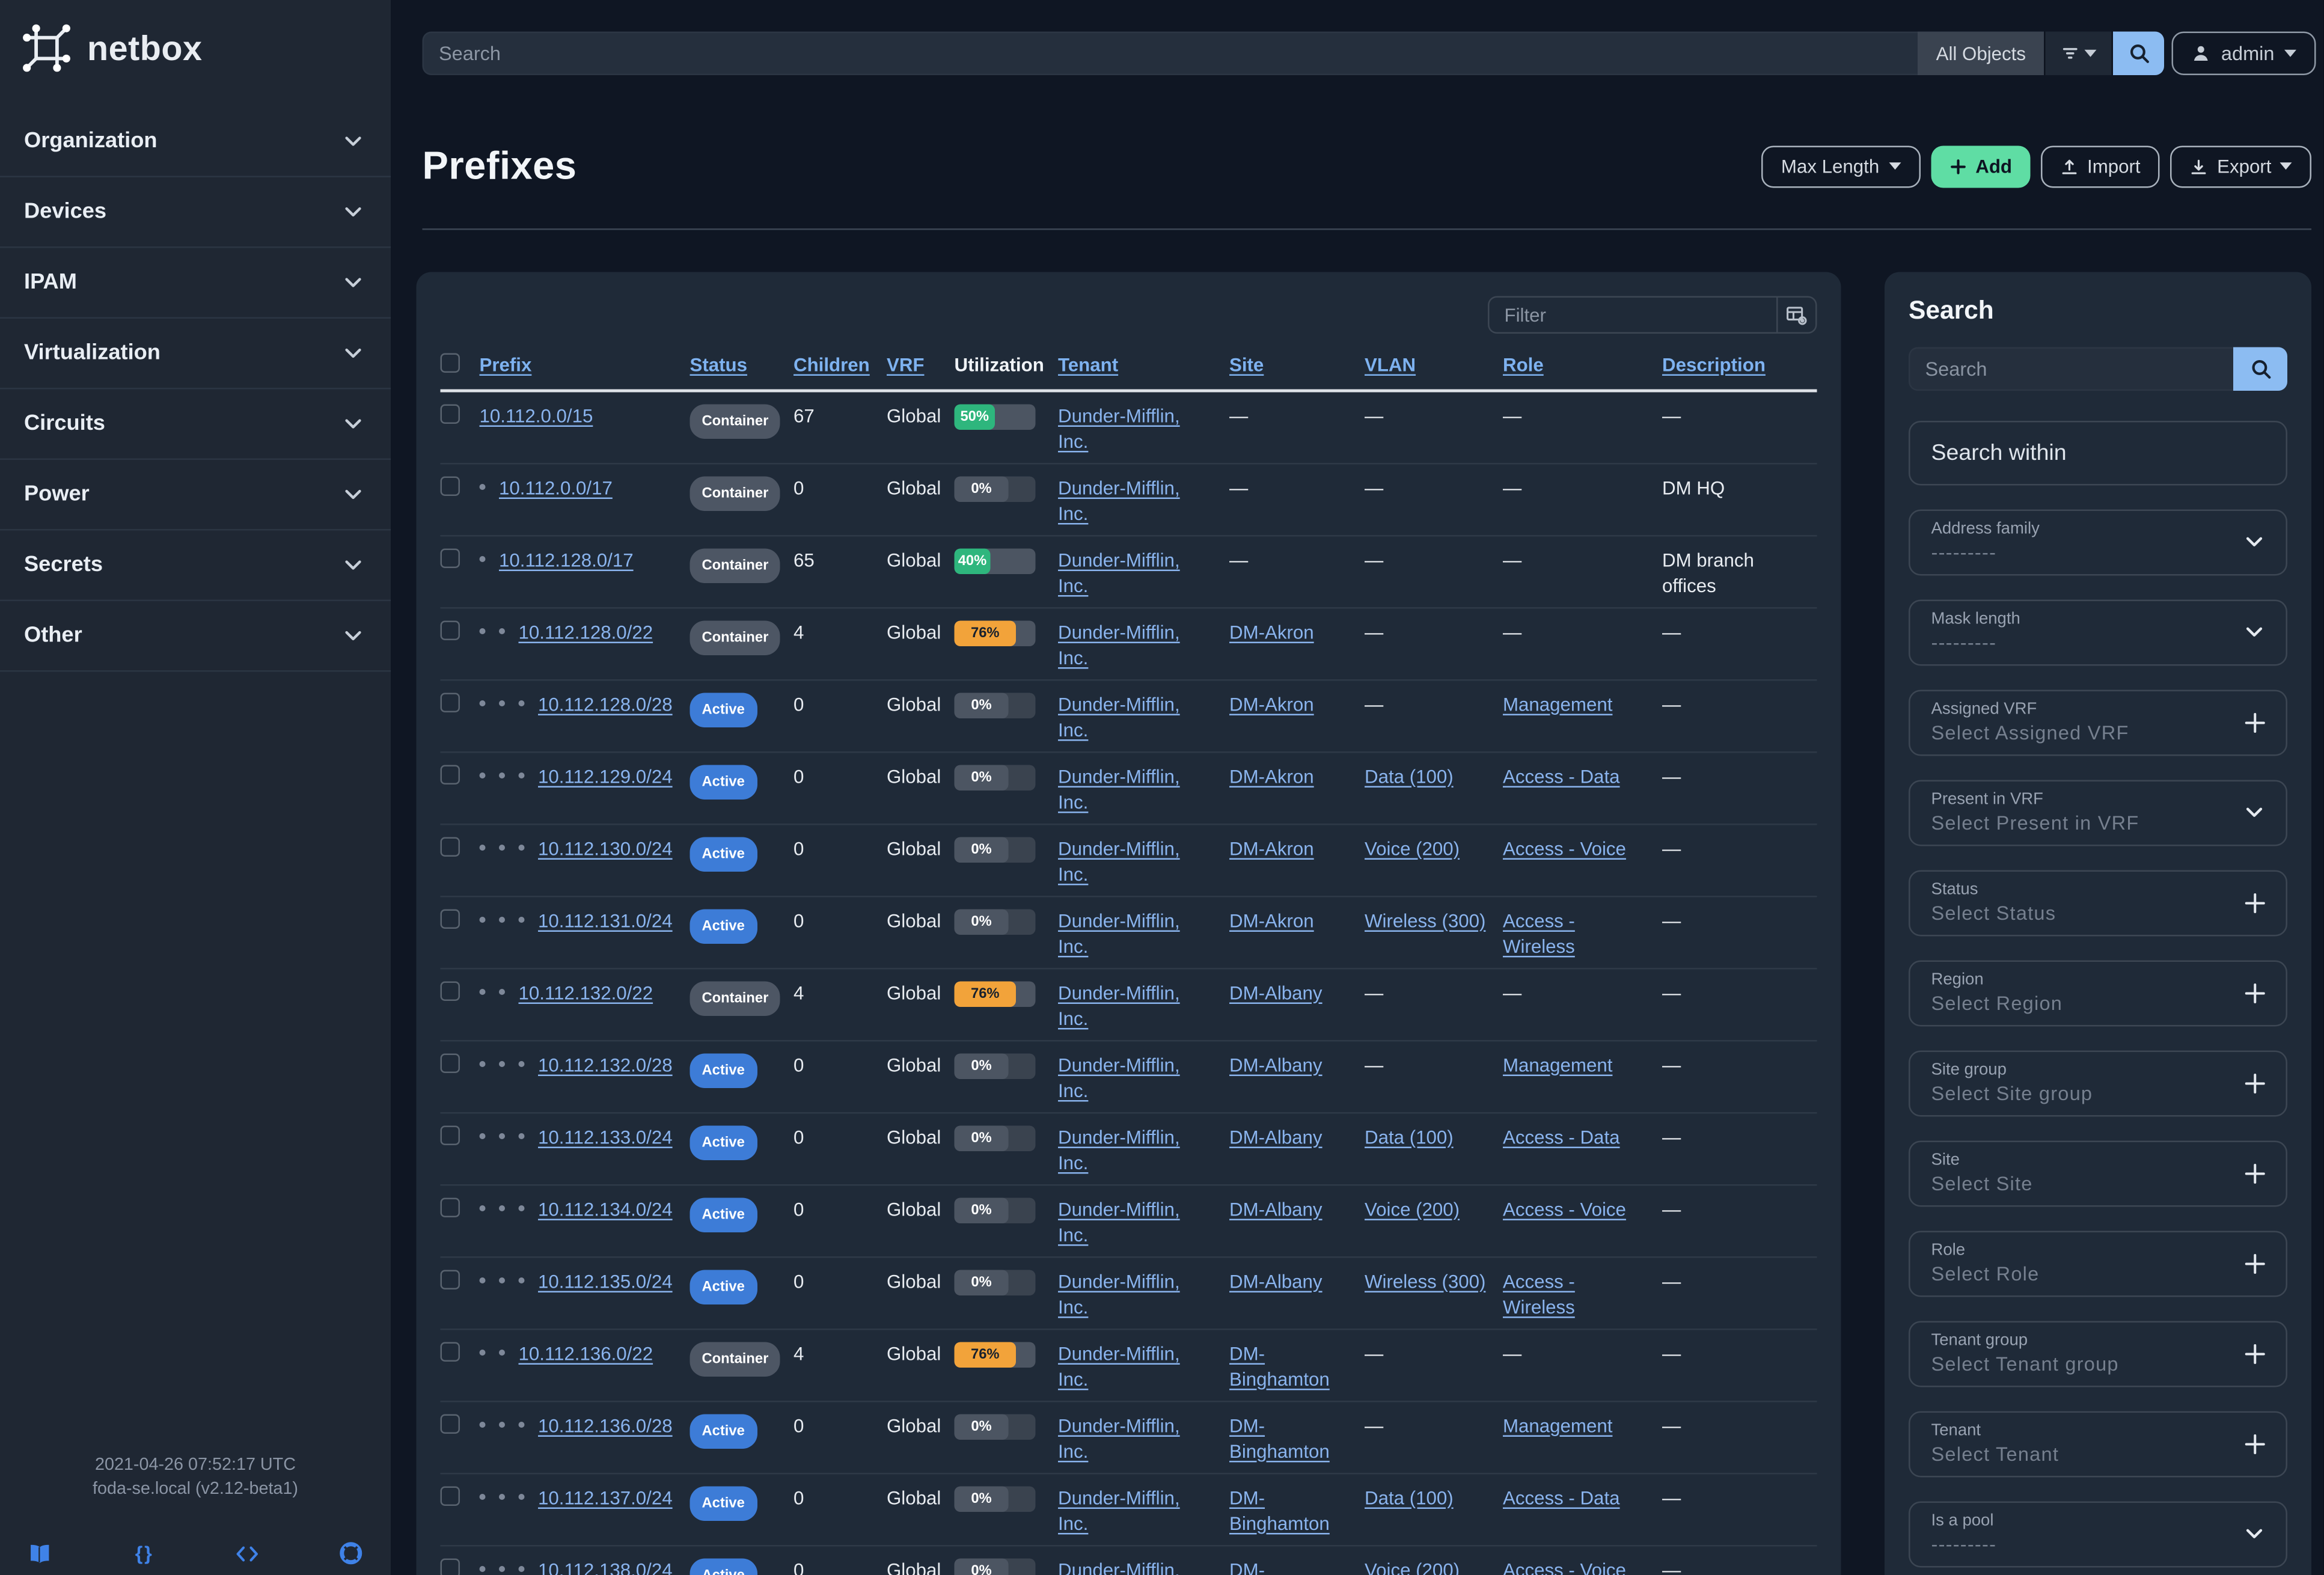 The height and width of the screenshot is (1575, 2324). Describe the element at coordinates (742, 373) in the screenshot. I see `column-header-status: Status` at that location.